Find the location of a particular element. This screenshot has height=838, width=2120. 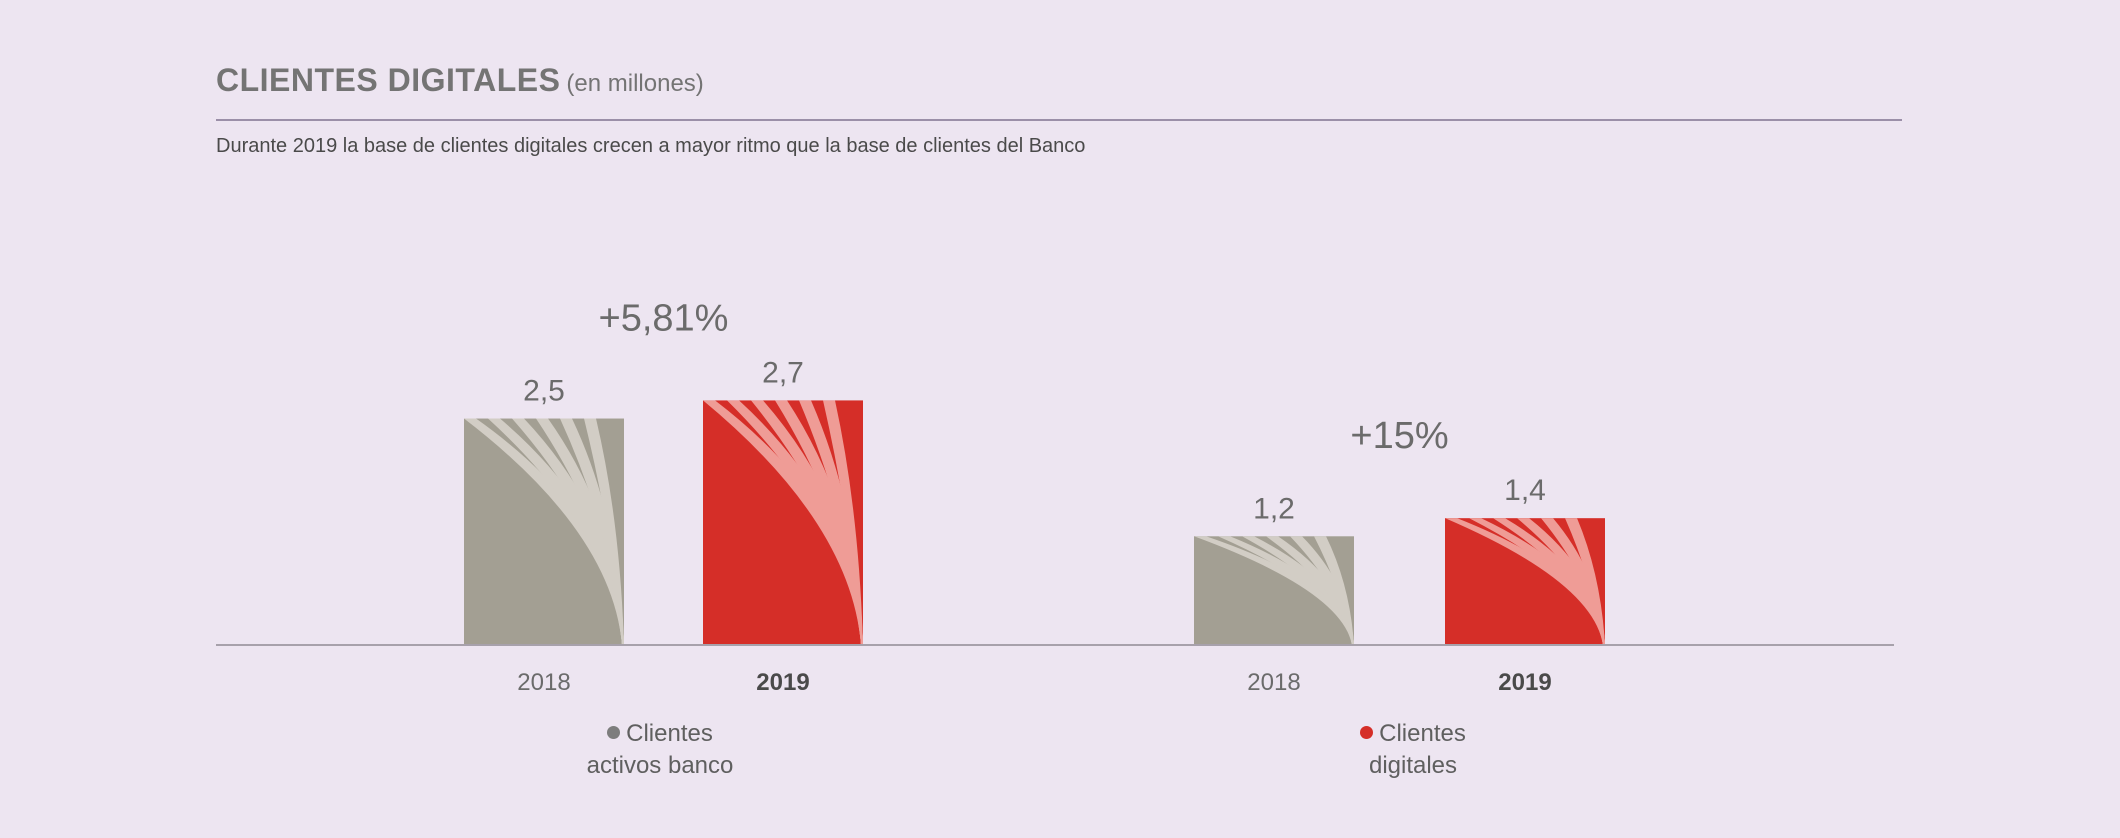

bar-clientes-activos-banco-2018 is located at coordinates (544, 531).